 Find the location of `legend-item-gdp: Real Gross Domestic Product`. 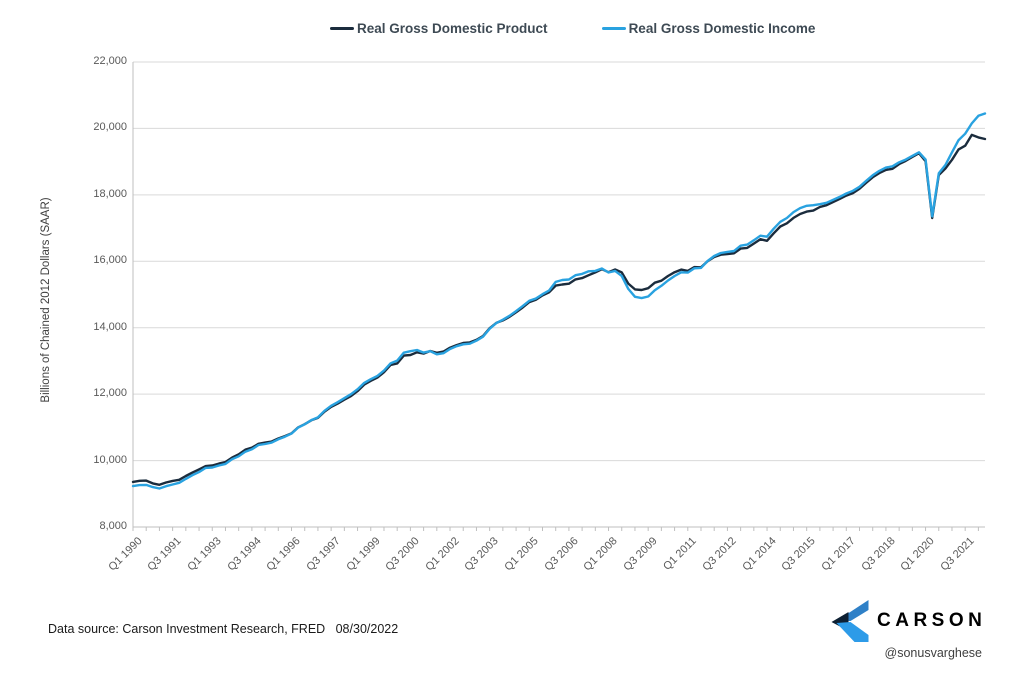

legend-item-gdp: Real Gross Domestic Product is located at coordinates (439, 28).